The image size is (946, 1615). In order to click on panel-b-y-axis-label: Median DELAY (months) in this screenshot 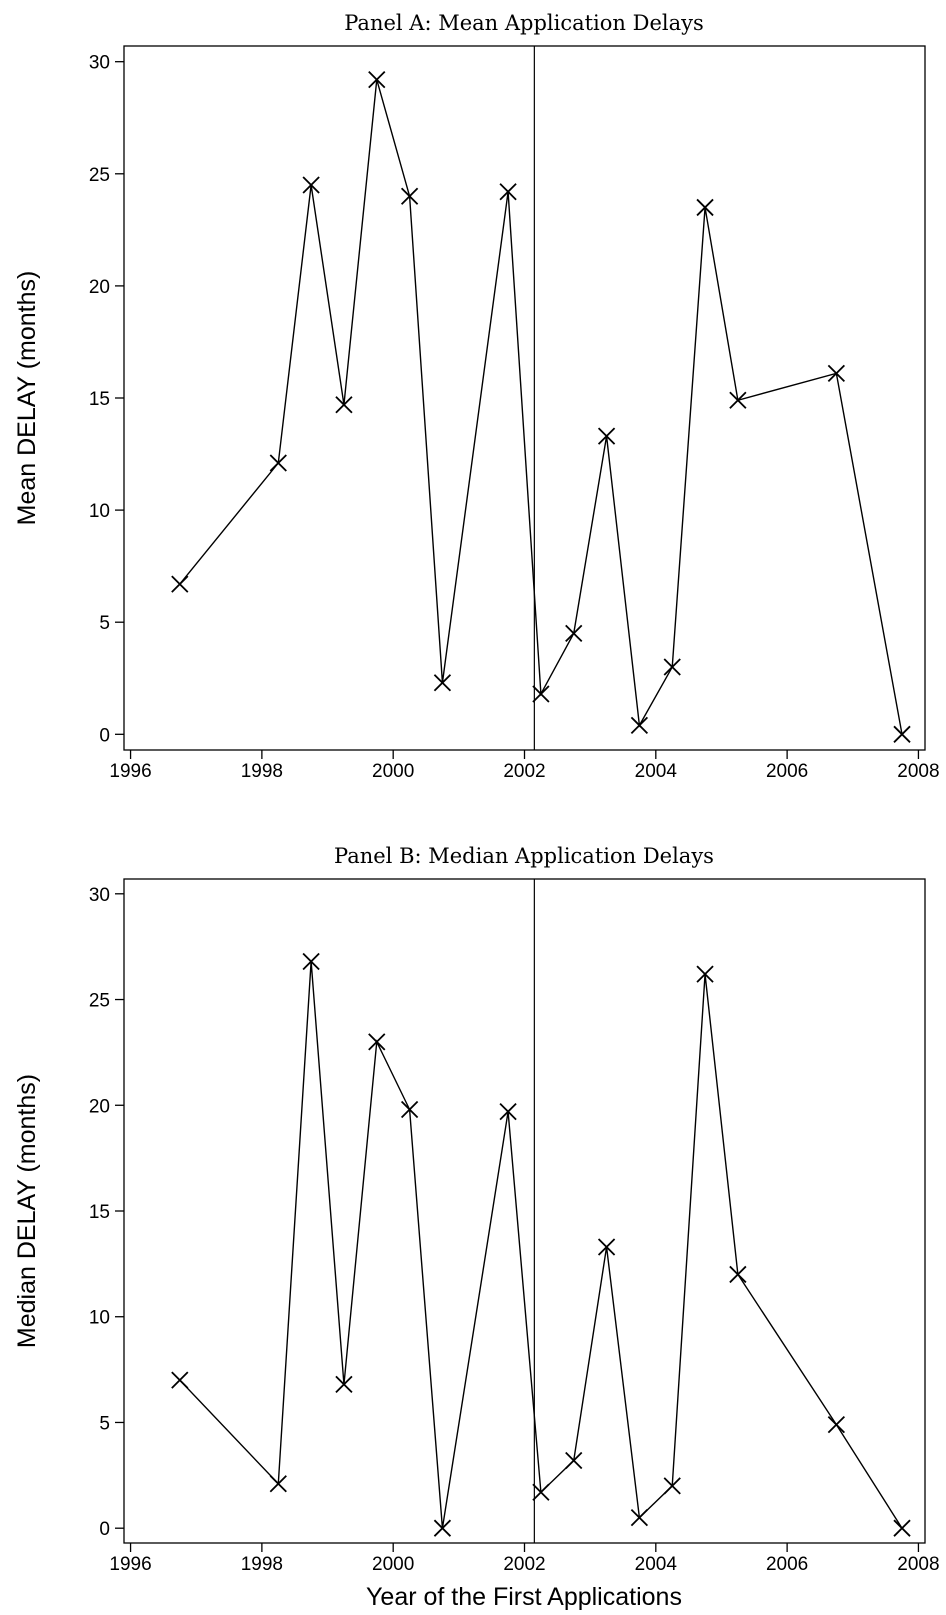, I will do `click(27, 1211)`.